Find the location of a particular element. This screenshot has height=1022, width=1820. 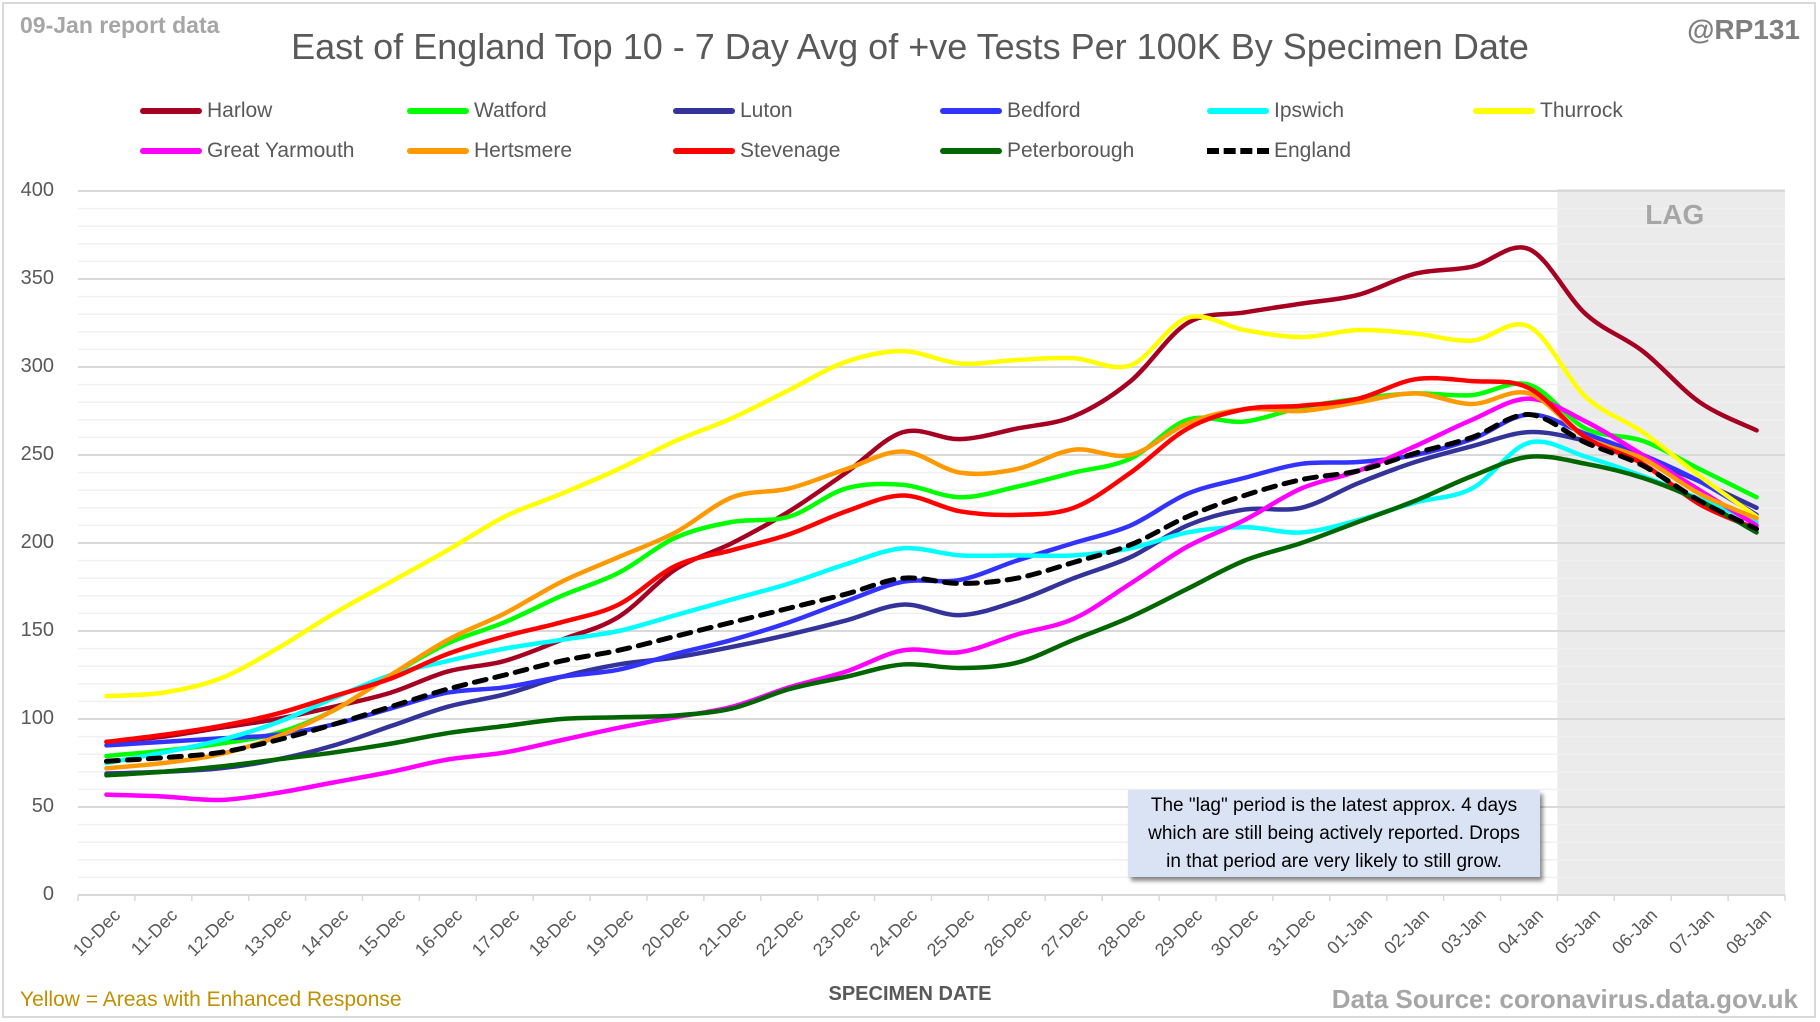

legend-item-harlow: Harlow is located at coordinates (206, 111).